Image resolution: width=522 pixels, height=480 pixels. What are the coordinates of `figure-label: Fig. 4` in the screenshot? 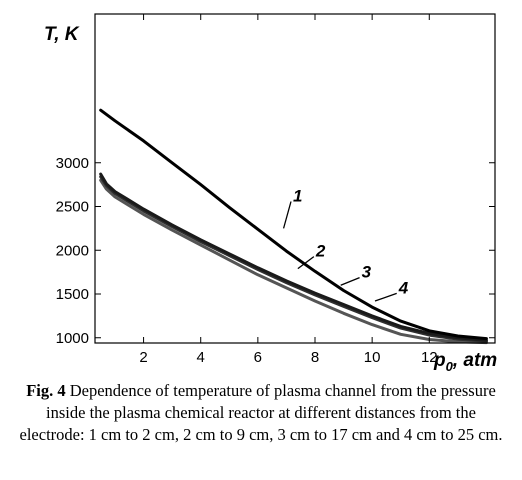 It's located at (46, 390).